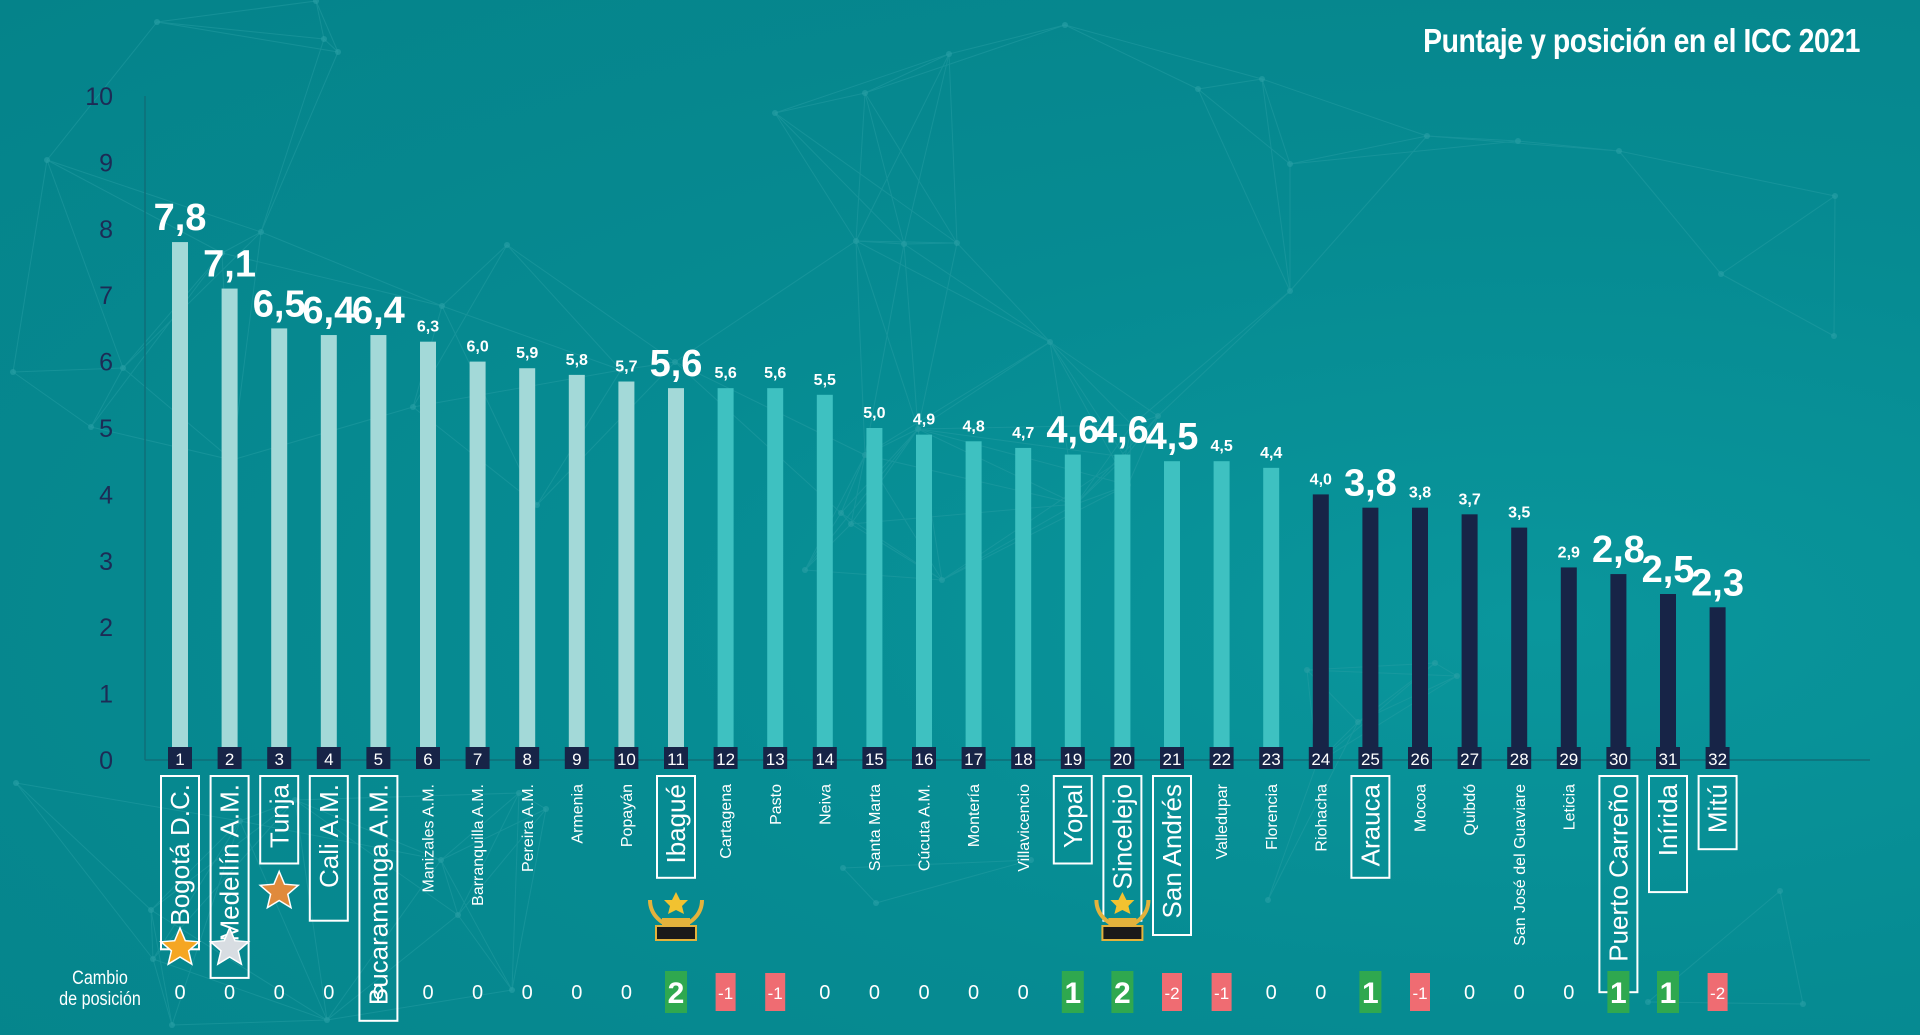 The image size is (1920, 1035). Describe the element at coordinates (1320, 759) in the screenshot. I see `position-label: 24` at that location.